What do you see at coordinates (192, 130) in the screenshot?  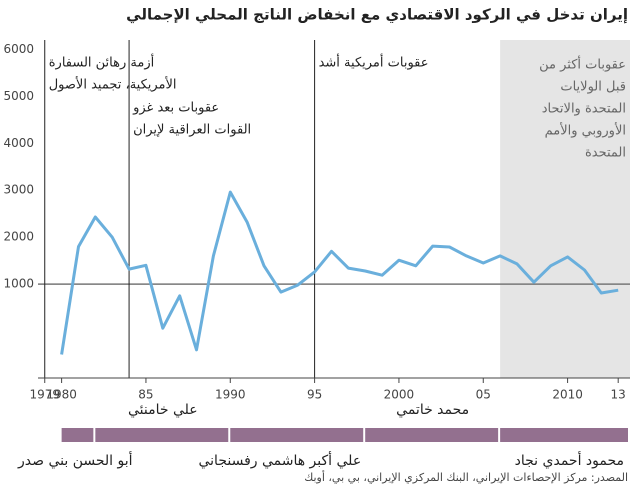 I see `annotation: القوات العراقية لإيران` at bounding box center [192, 130].